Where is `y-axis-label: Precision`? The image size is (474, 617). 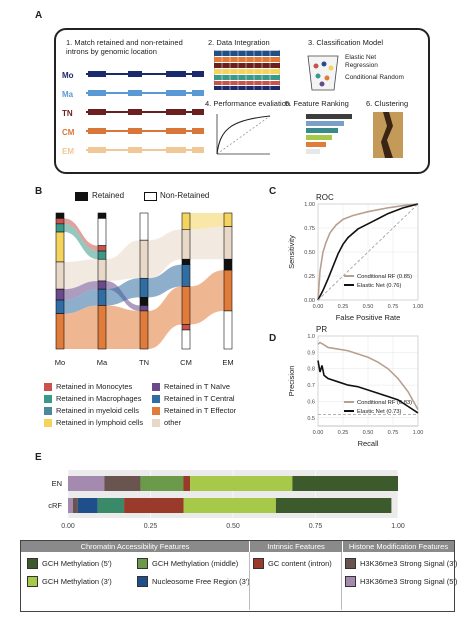 y-axis-label: Precision is located at coordinates (291, 381).